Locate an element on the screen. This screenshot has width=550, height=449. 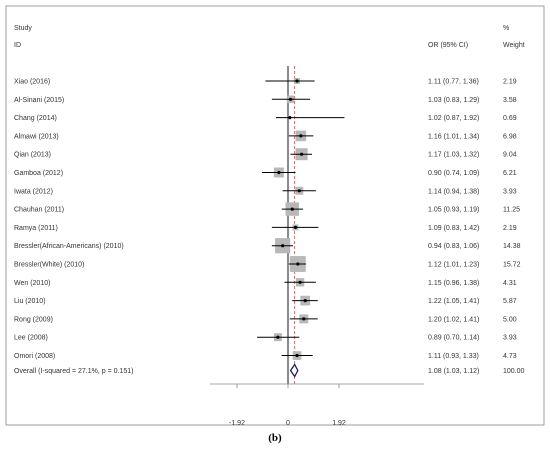
study-label: Qian (2013) is located at coordinates (32, 155).